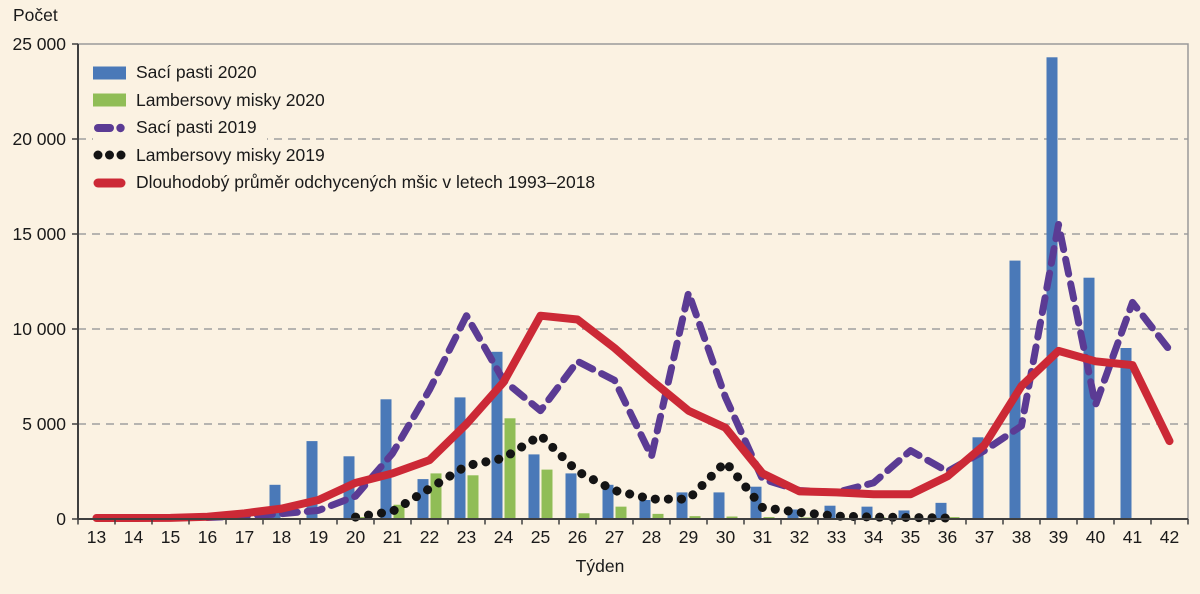 This screenshot has width=1200, height=594. Describe the element at coordinates (196, 72) in the screenshot. I see `legend-label: Sací pasti 2020` at that location.